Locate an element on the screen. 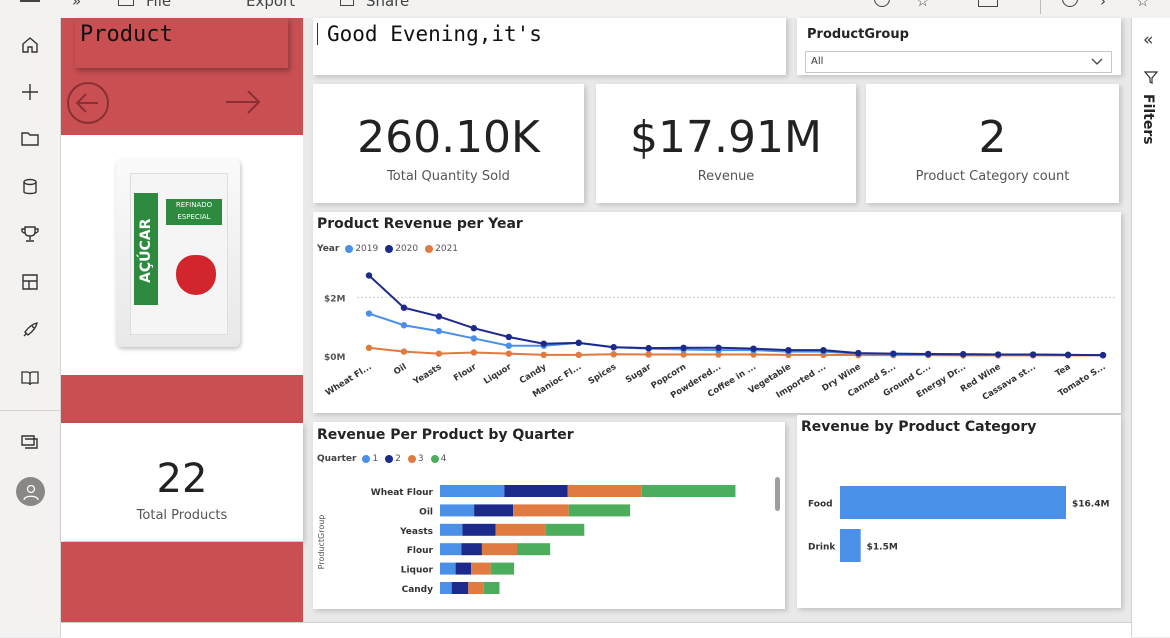 Image resolution: width=1170 pixels, height=638 pixels. chart-scrollbar is located at coordinates (777, 494).